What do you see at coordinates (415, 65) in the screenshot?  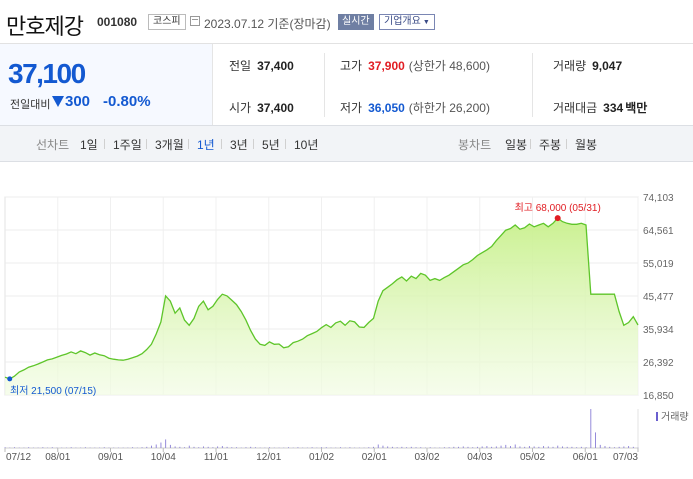 I see `high-stat: 고가 37,900 (상한가 48,600)` at bounding box center [415, 65].